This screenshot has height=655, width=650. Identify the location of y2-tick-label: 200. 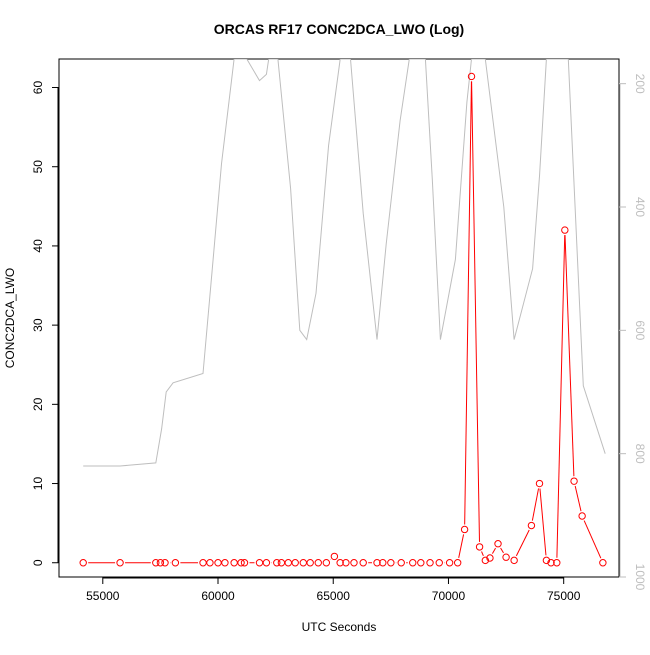
(640, 84).